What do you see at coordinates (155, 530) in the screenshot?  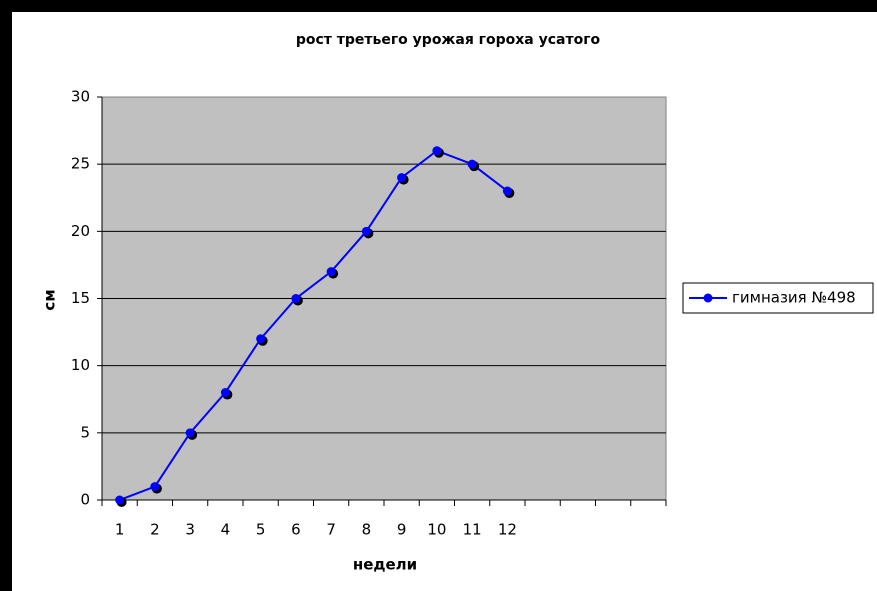 I see `x-tick-label: 2` at bounding box center [155, 530].